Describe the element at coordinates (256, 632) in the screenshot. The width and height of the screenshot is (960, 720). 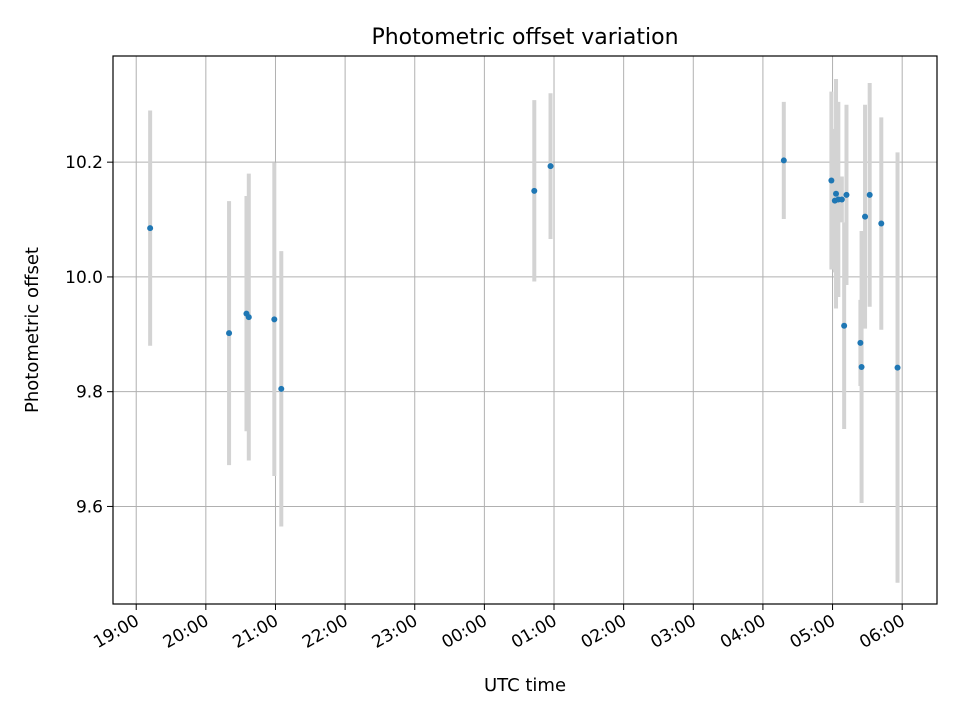
I see `x-tick-label: 21:00` at that location.